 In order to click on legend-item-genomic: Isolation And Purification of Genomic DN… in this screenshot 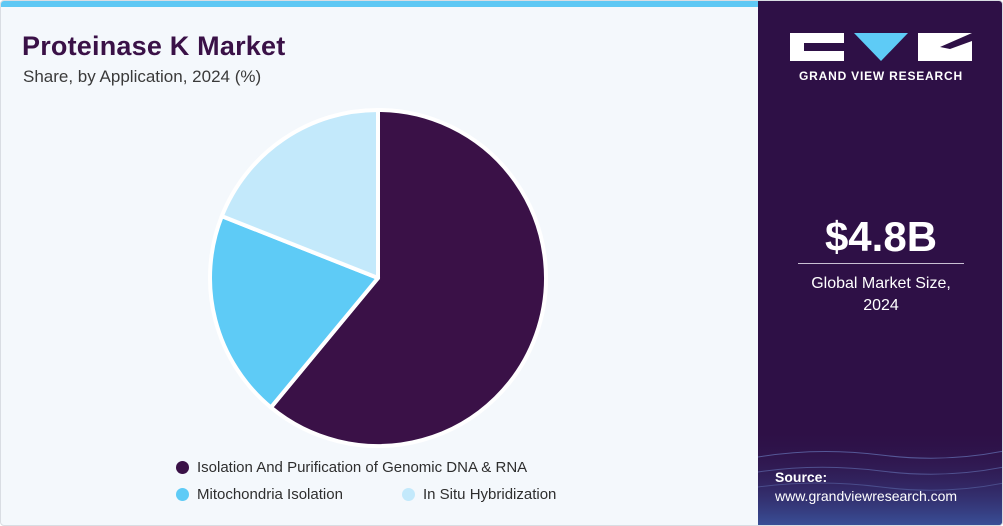, I will do `click(351, 467)`.